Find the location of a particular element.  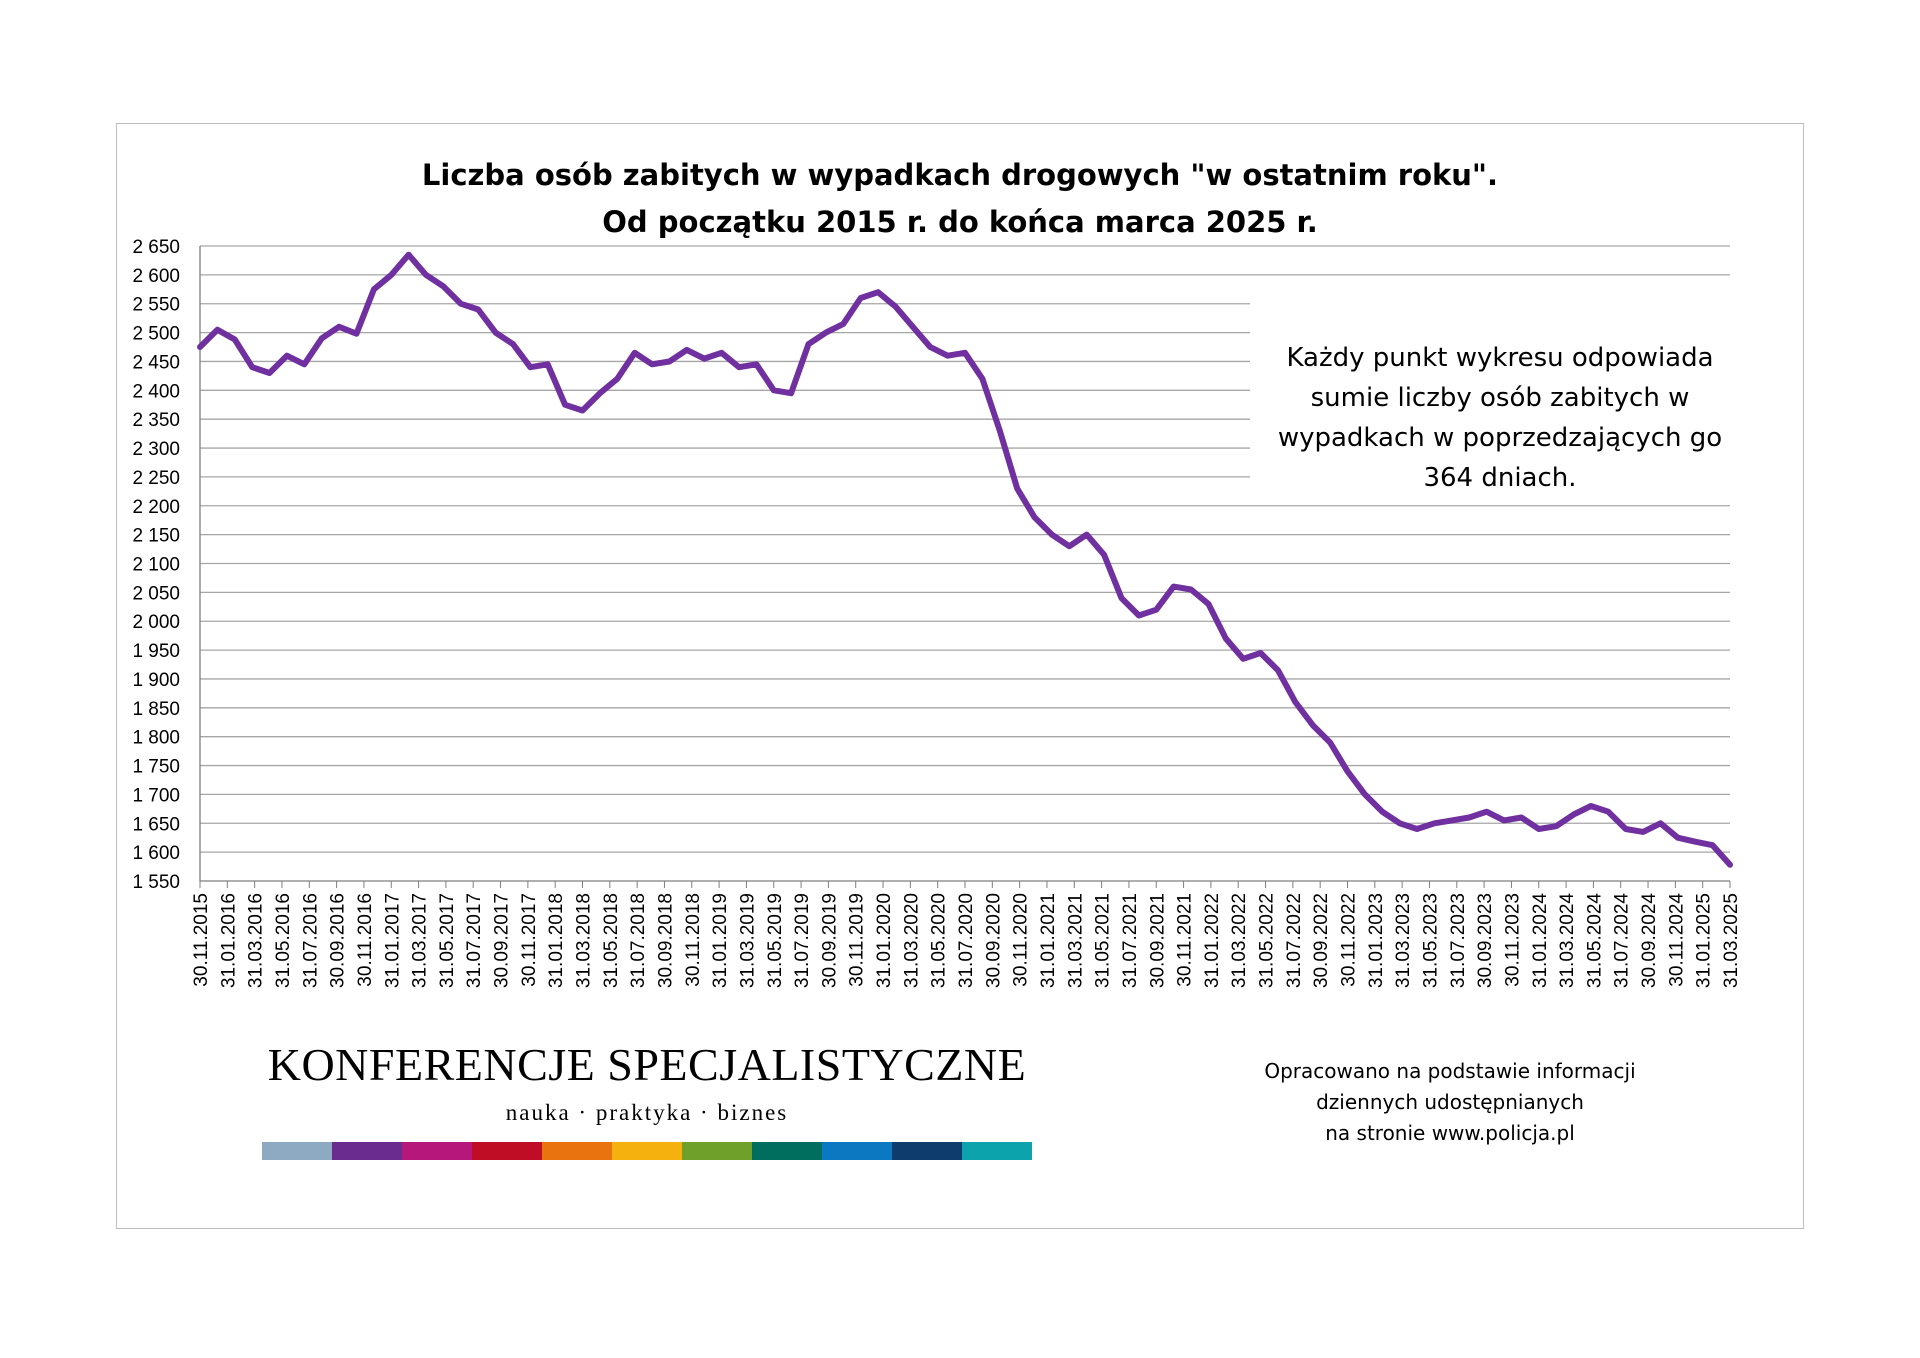

x-tick-label: 31.07.2019 is located at coordinates (802, 940).